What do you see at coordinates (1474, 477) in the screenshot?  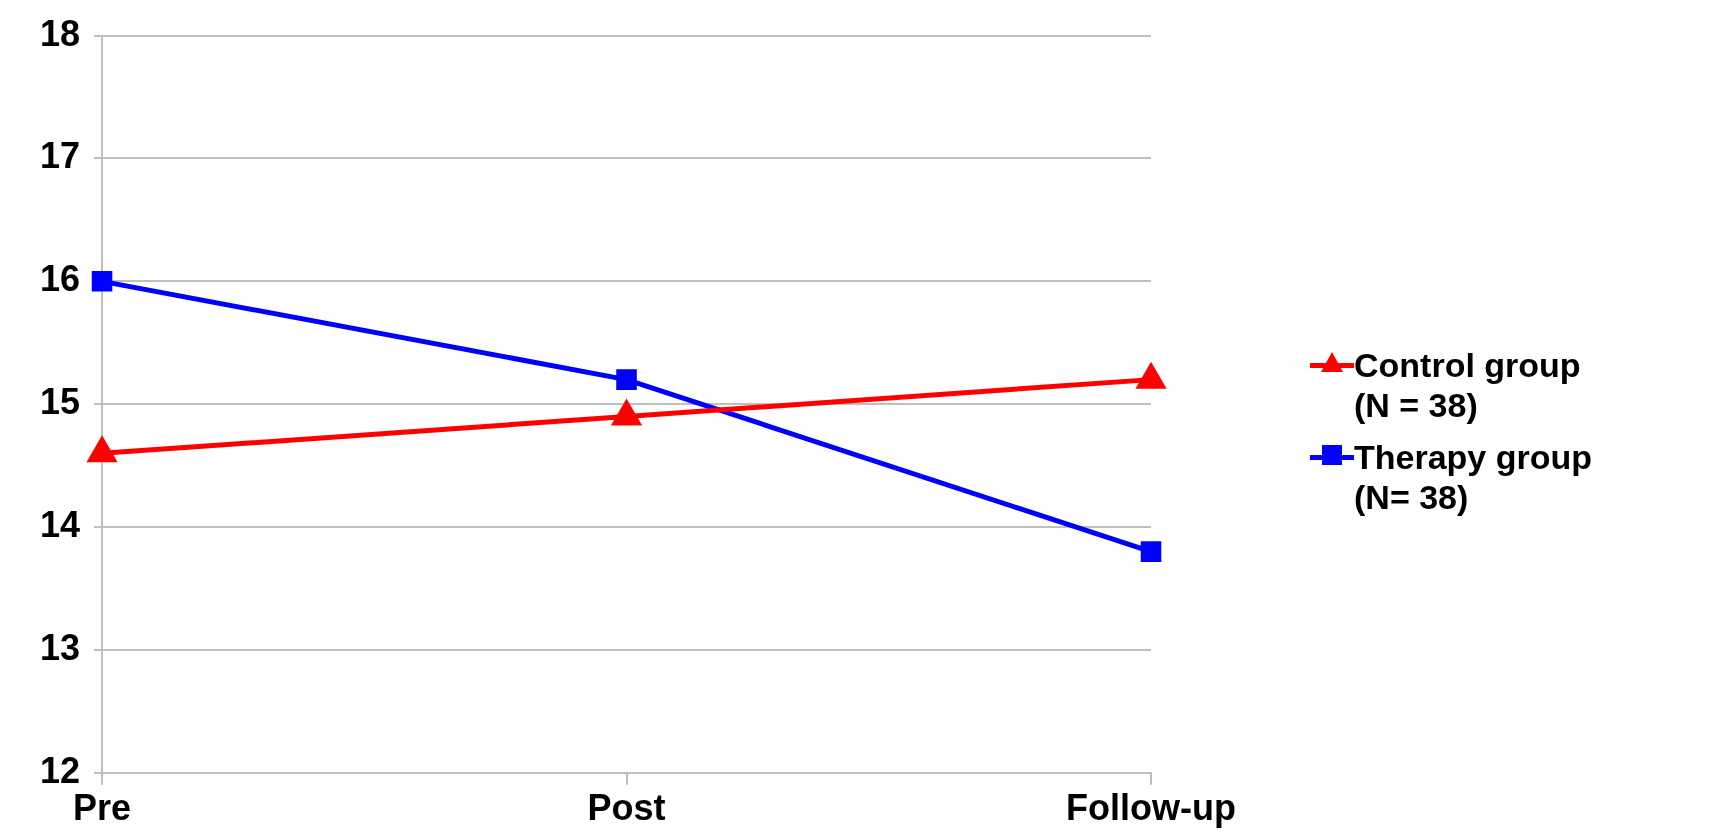 I see `legend-label: Therapy group (N= 38)` at bounding box center [1474, 477].